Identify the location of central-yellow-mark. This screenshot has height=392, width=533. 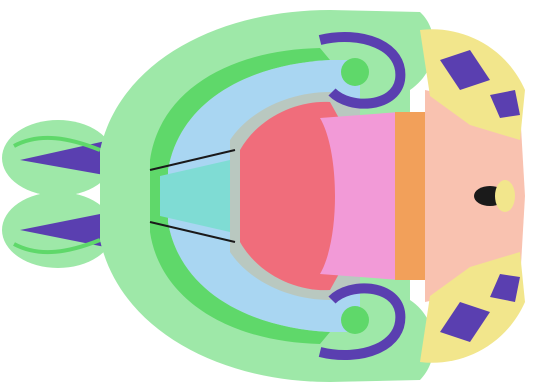
(505, 196).